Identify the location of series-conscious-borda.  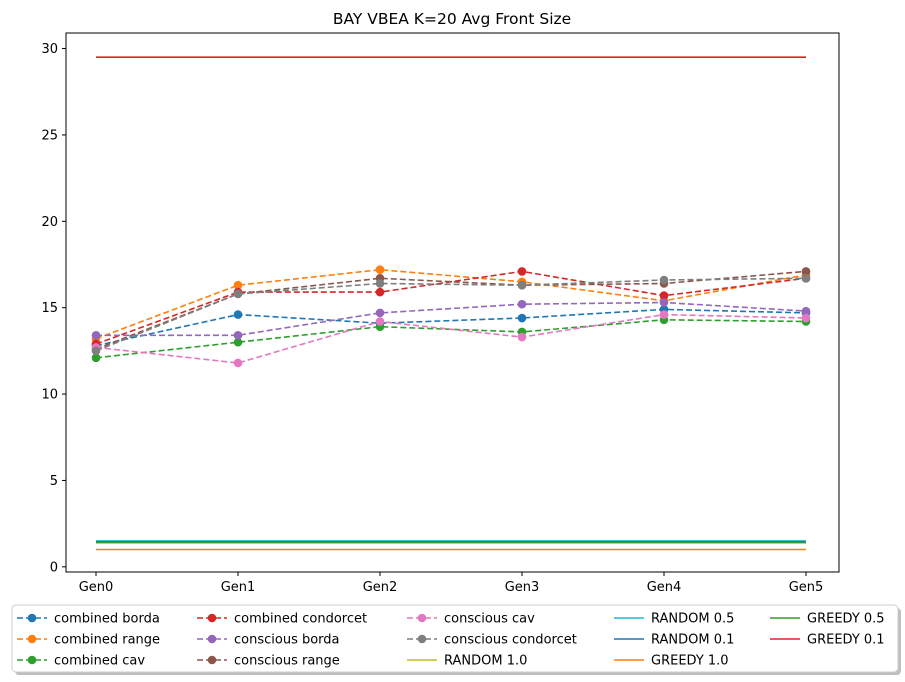
(451, 319).